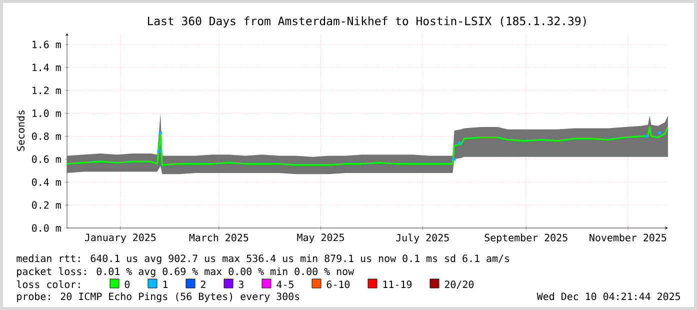 This screenshot has width=697, height=310. Describe the element at coordinates (46, 182) in the screenshot. I see `y-tick-label: 0.4 m` at that location.